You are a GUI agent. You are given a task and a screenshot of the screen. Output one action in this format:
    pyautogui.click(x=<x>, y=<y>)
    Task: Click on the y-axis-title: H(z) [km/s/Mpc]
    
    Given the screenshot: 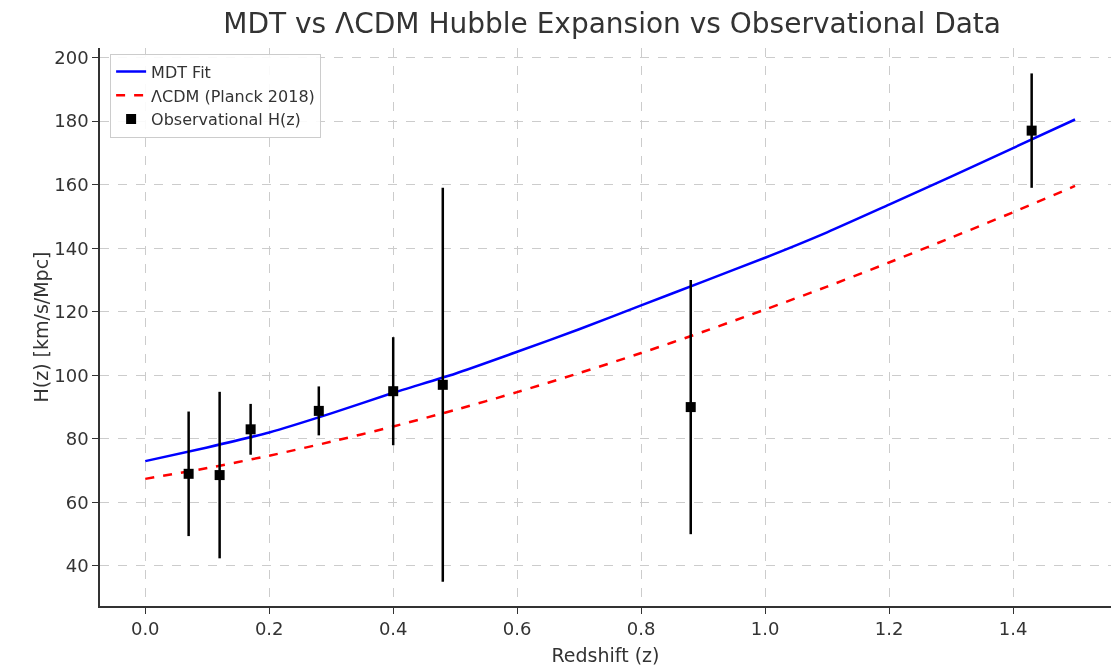 What is the action you would take?
    pyautogui.click(x=41, y=327)
    